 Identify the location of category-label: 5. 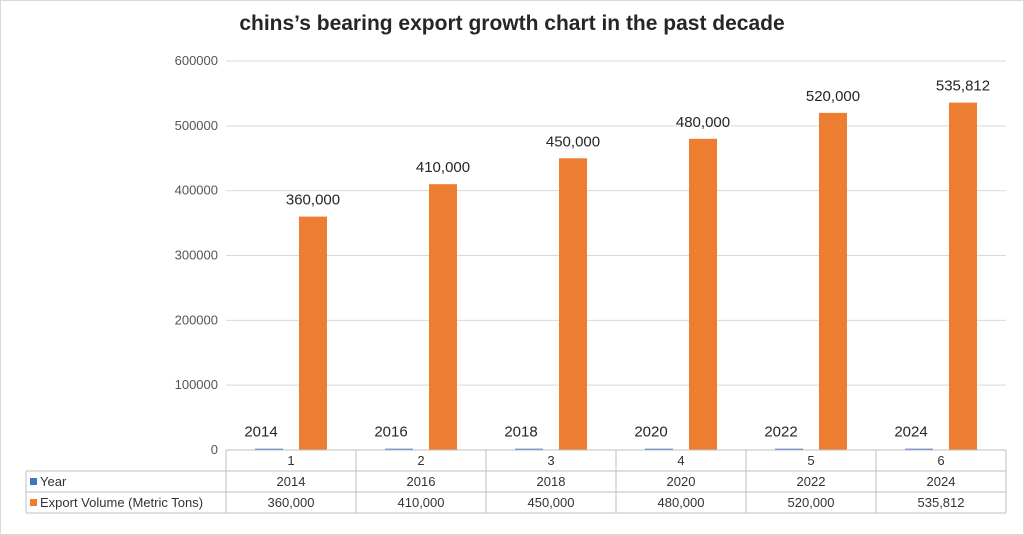
(810, 460).